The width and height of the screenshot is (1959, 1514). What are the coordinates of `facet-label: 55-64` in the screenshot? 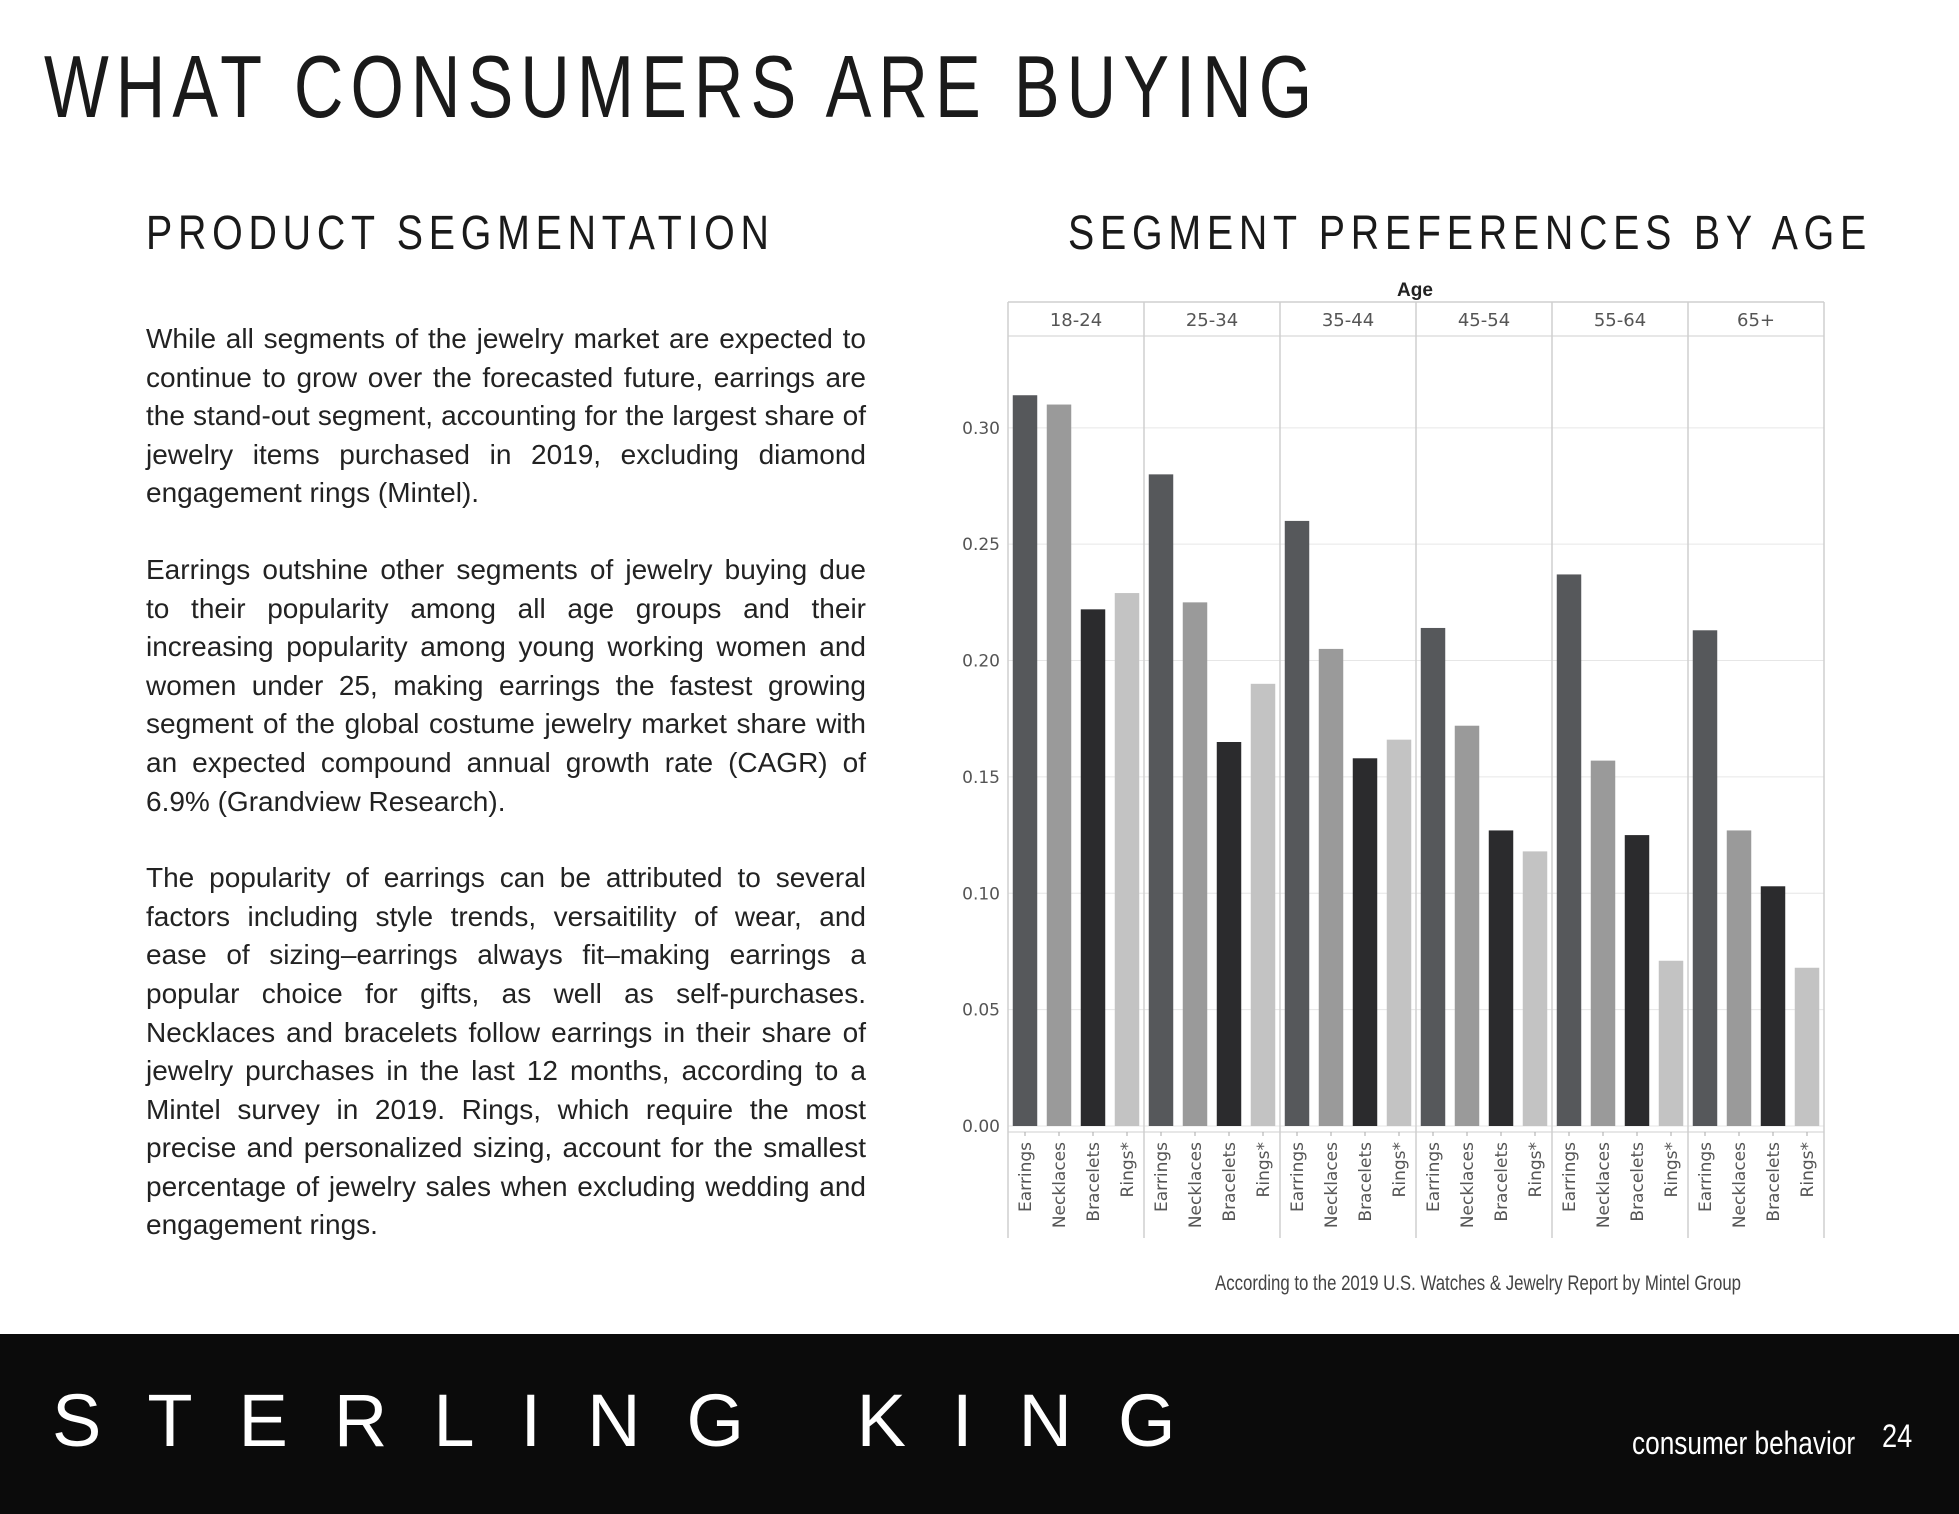 It's located at (1620, 320).